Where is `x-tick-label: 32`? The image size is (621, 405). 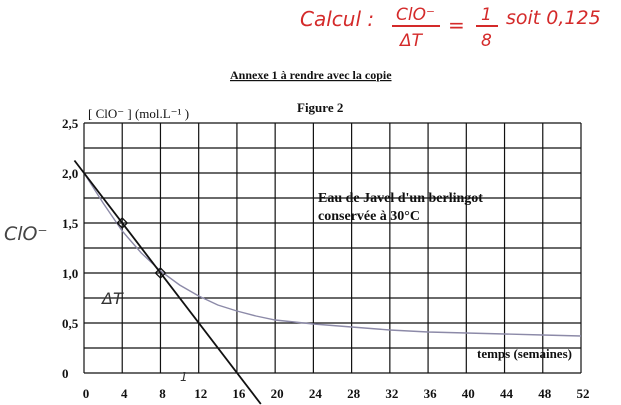 x-tick-label: 32 is located at coordinates (391, 393).